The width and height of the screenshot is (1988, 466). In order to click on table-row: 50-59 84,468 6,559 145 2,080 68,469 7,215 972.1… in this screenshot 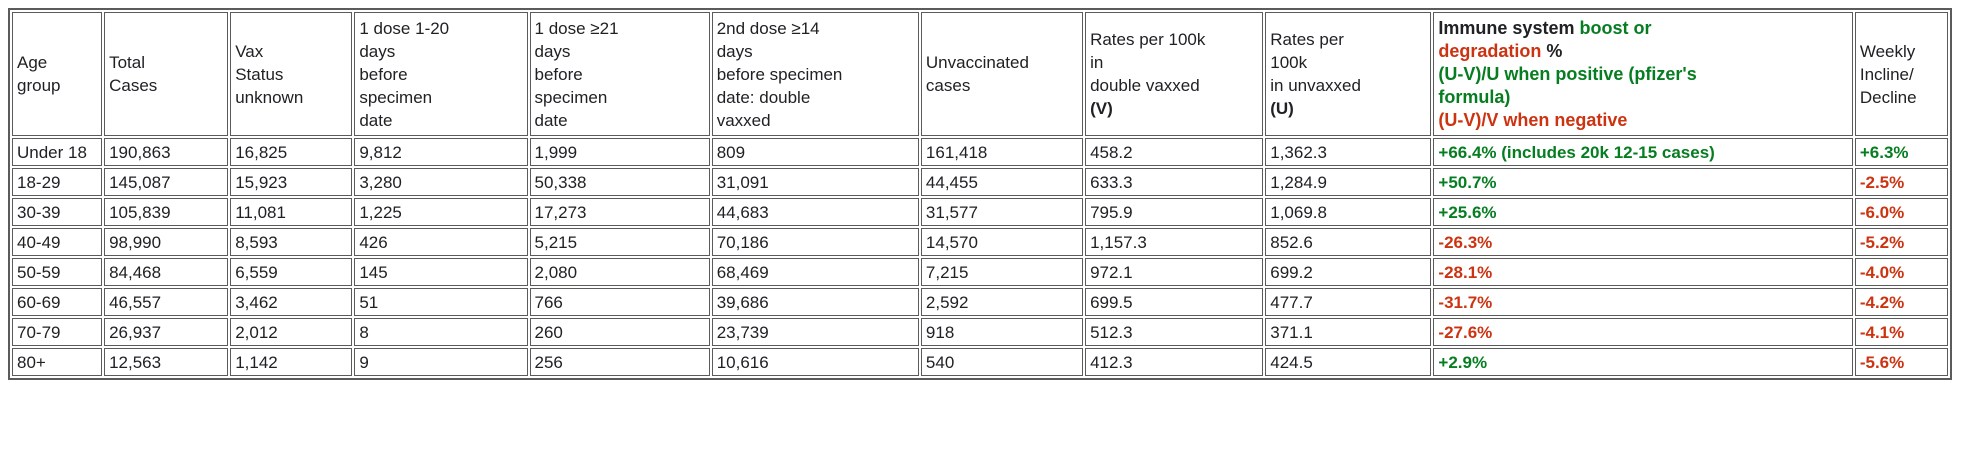, I will do `click(980, 272)`.